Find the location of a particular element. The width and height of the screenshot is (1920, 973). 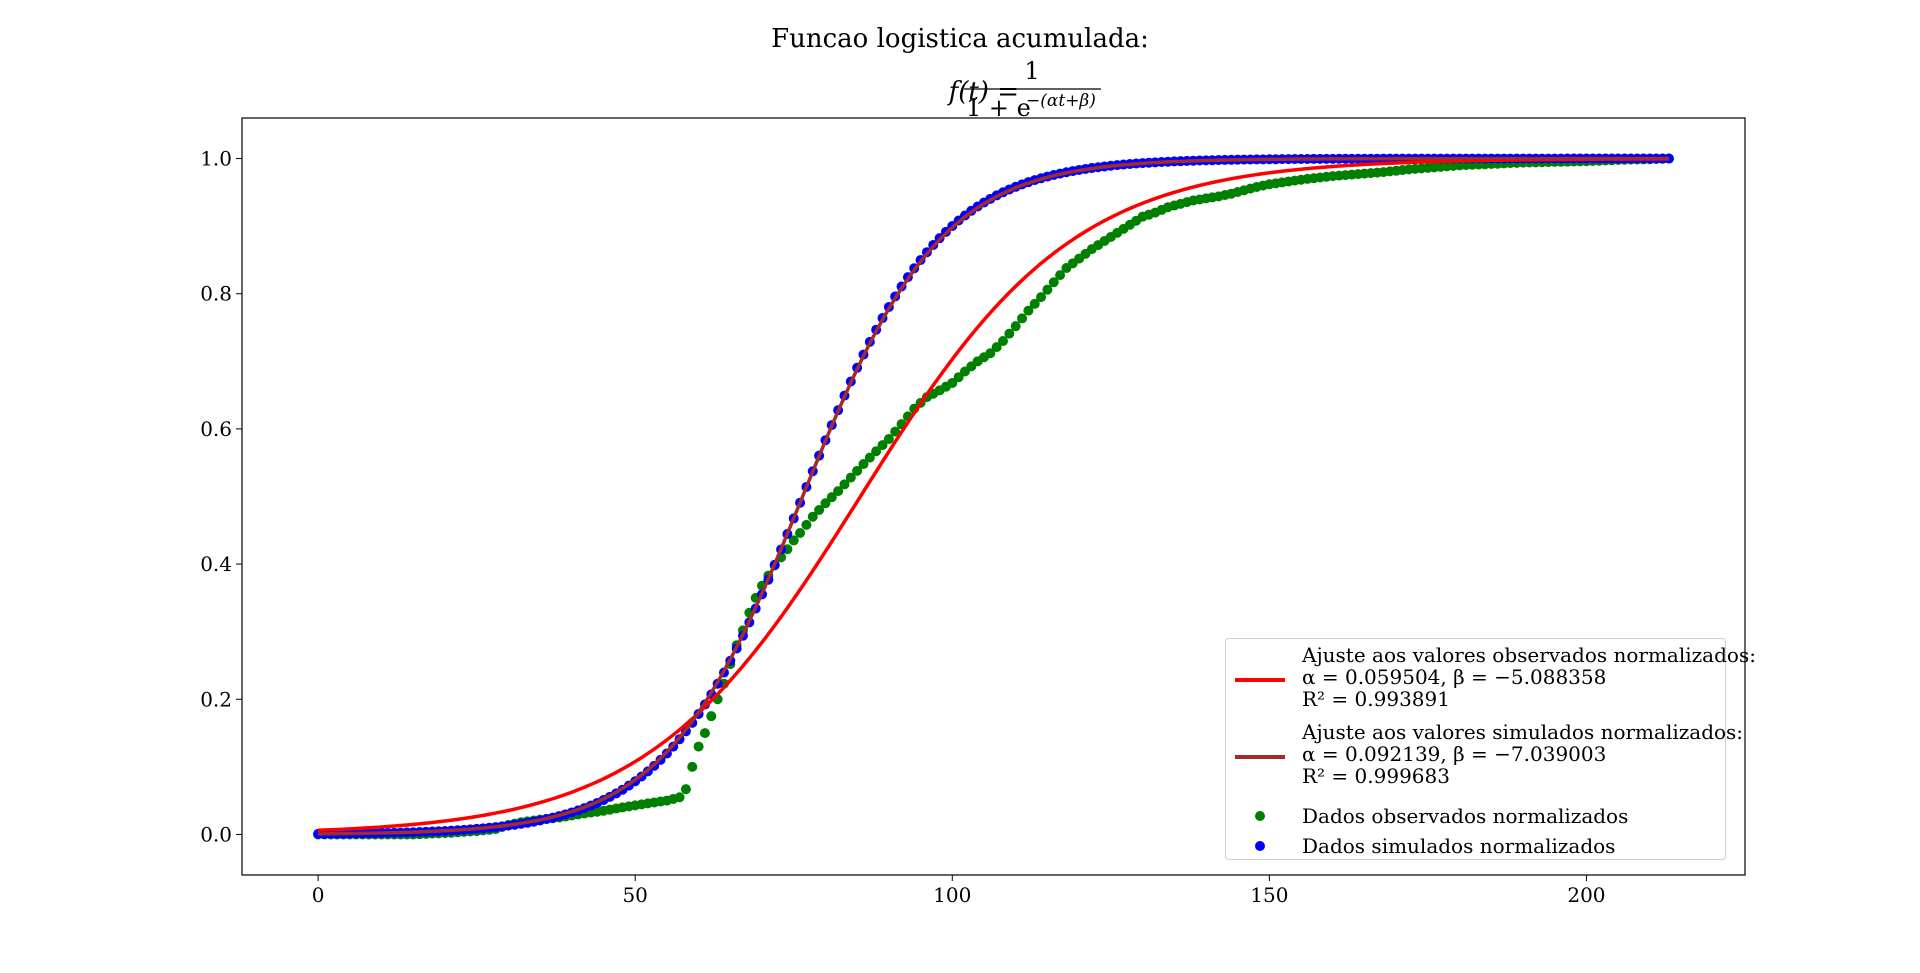

formula-lhs: f(t) = is located at coordinates (983, 92).